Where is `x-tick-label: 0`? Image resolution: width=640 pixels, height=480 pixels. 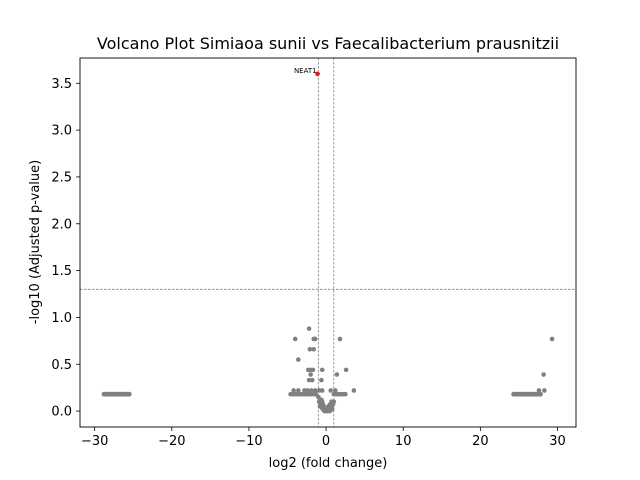
x-tick-label: 0 is located at coordinates (326, 441).